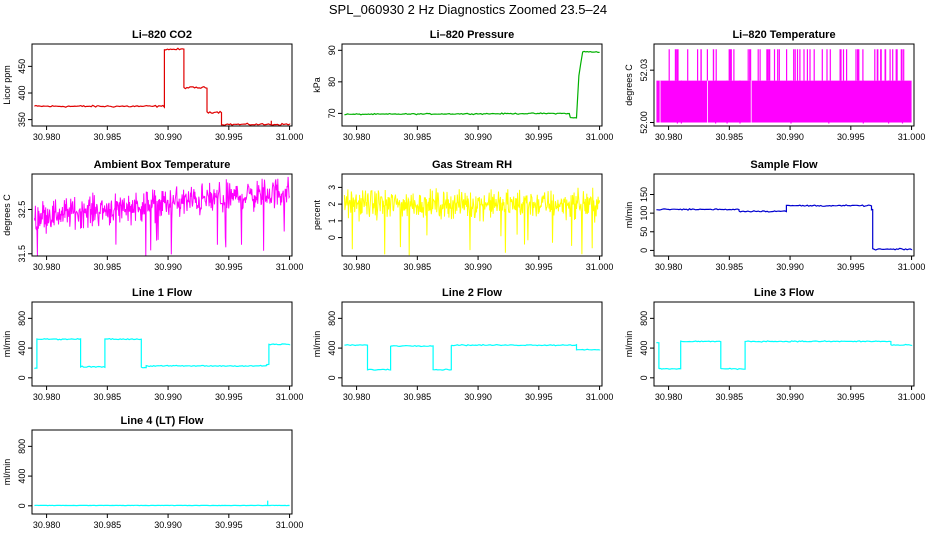  What do you see at coordinates (644, 232) in the screenshot?
I see `y-tick-label: 50` at bounding box center [644, 232].